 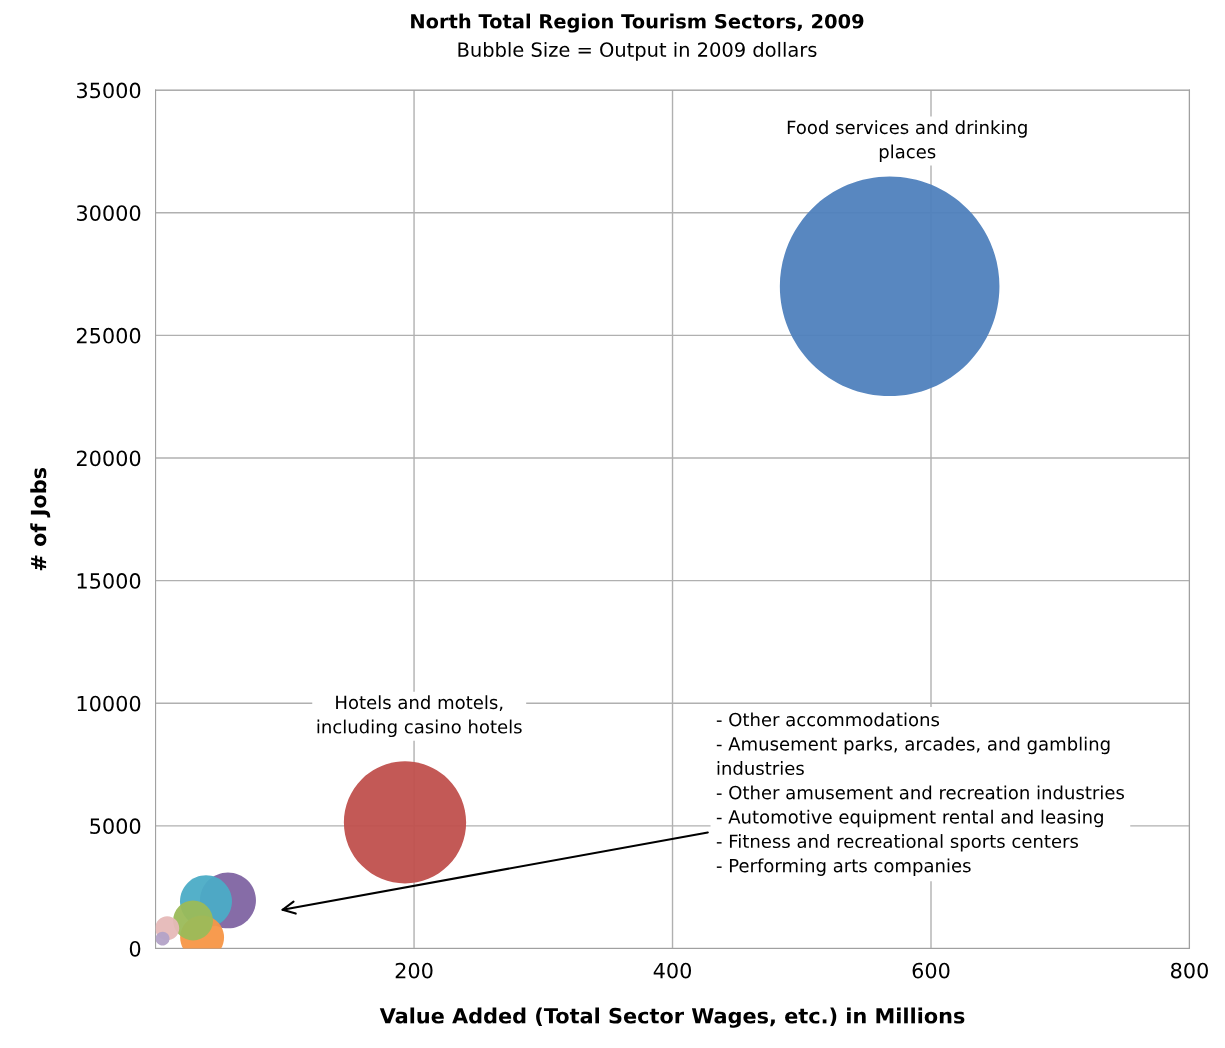 I want to click on annotation: Hotels and motels, including casino hotels, so click(x=419, y=716).